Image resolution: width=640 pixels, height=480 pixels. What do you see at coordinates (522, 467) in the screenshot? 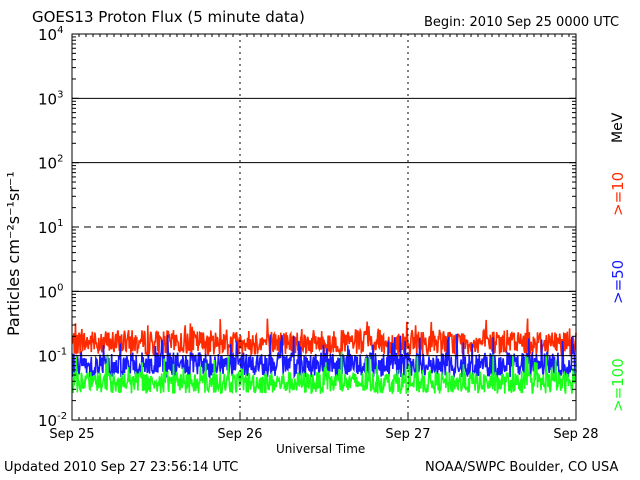
I see `footer-credit: NOAA/SWPC Boulder, CO USA` at bounding box center [522, 467].